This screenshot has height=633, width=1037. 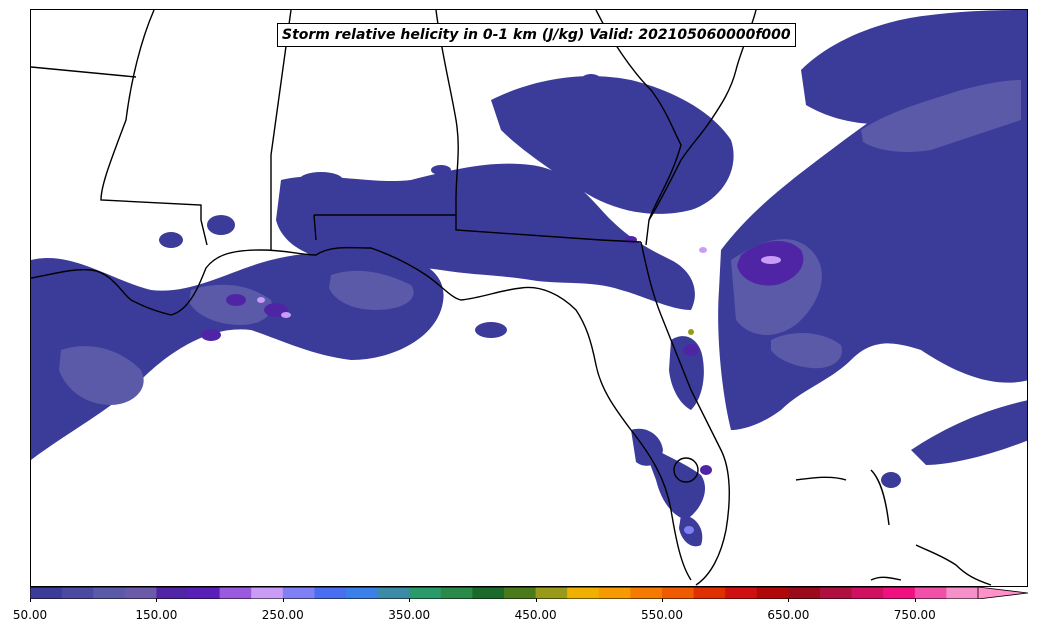 What do you see at coordinates (1002, 593) in the screenshot?
I see `colorbar-extend-arrow` at bounding box center [1002, 593].